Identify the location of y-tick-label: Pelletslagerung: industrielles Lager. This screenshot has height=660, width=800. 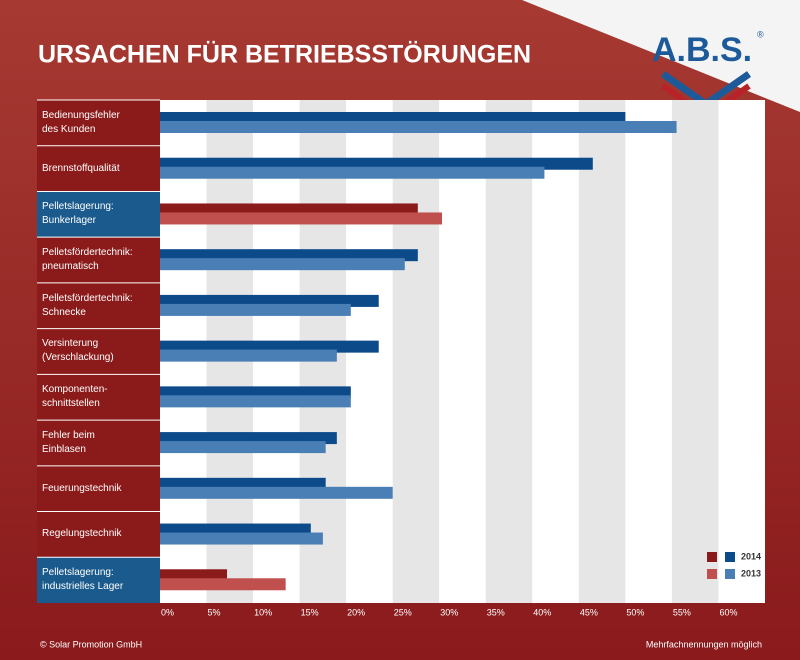
(83, 580).